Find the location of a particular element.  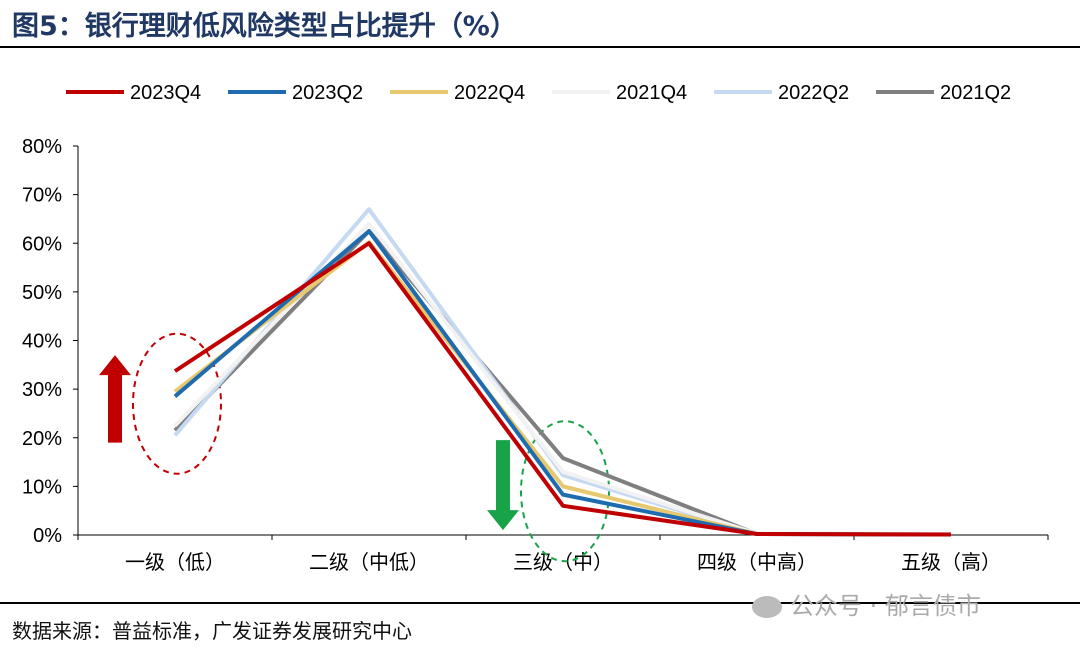

y-tick-label: 60% is located at coordinates (42, 244).